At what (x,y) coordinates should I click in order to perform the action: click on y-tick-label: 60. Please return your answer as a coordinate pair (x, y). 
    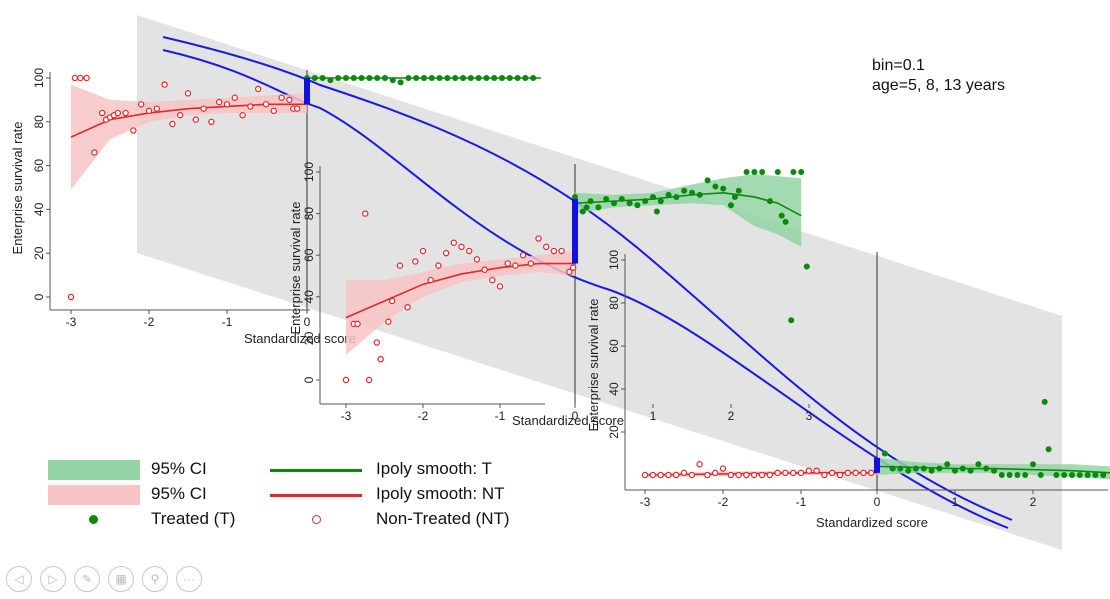
    Looking at the image, I should click on (309, 255).